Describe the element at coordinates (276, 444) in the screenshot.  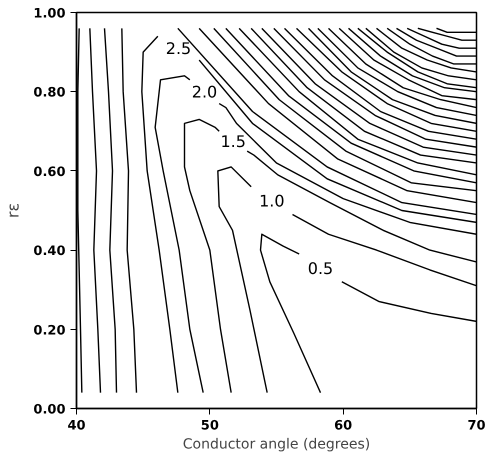
I see `x-axis-title: Conductor angle (degrees)` at that location.